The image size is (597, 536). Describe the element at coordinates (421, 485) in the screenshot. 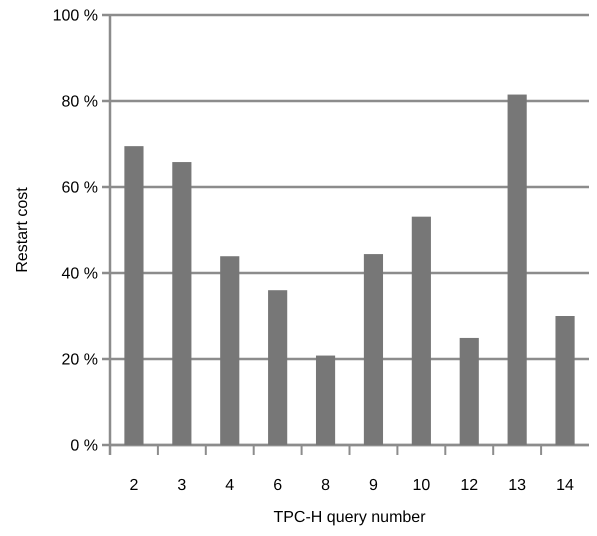

I see `x-tick-label: 10` at that location.